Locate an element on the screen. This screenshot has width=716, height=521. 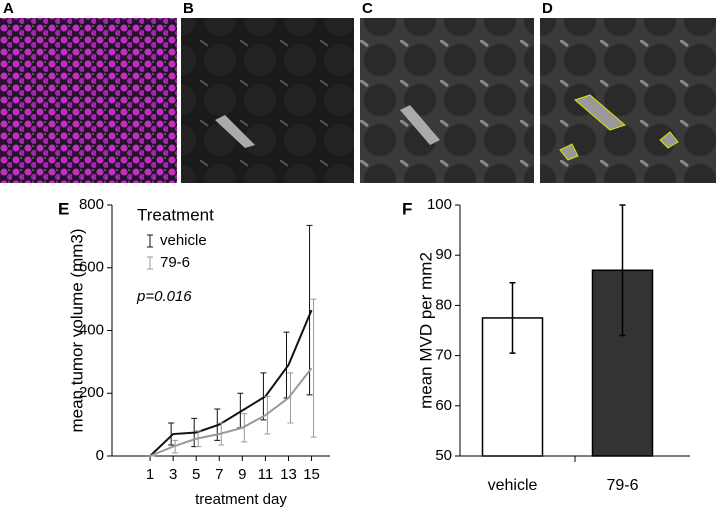
legend-label: 79-6 is located at coordinates (175, 262).